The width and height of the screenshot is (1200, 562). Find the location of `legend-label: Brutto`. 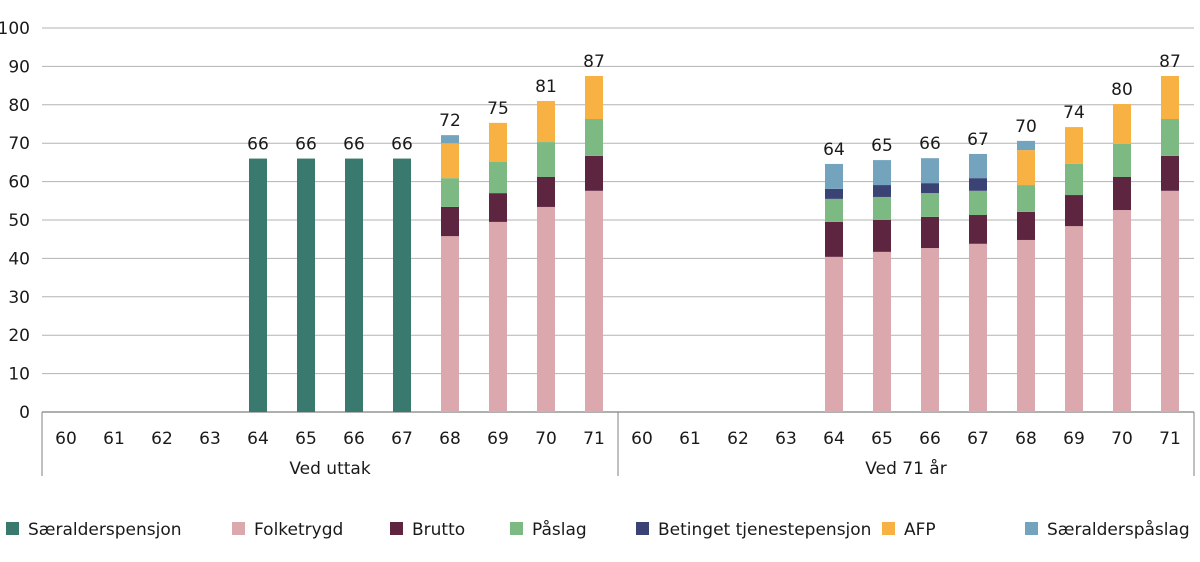

legend-label: Brutto is located at coordinates (438, 530).